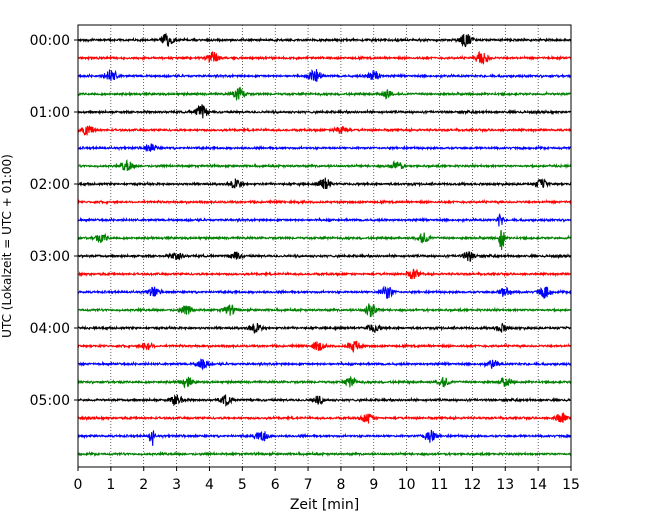 Image resolution: width=650 pixels, height=520 pixels. Describe the element at coordinates (340, 485) in the screenshot. I see `x-tick-label: 8` at that location.